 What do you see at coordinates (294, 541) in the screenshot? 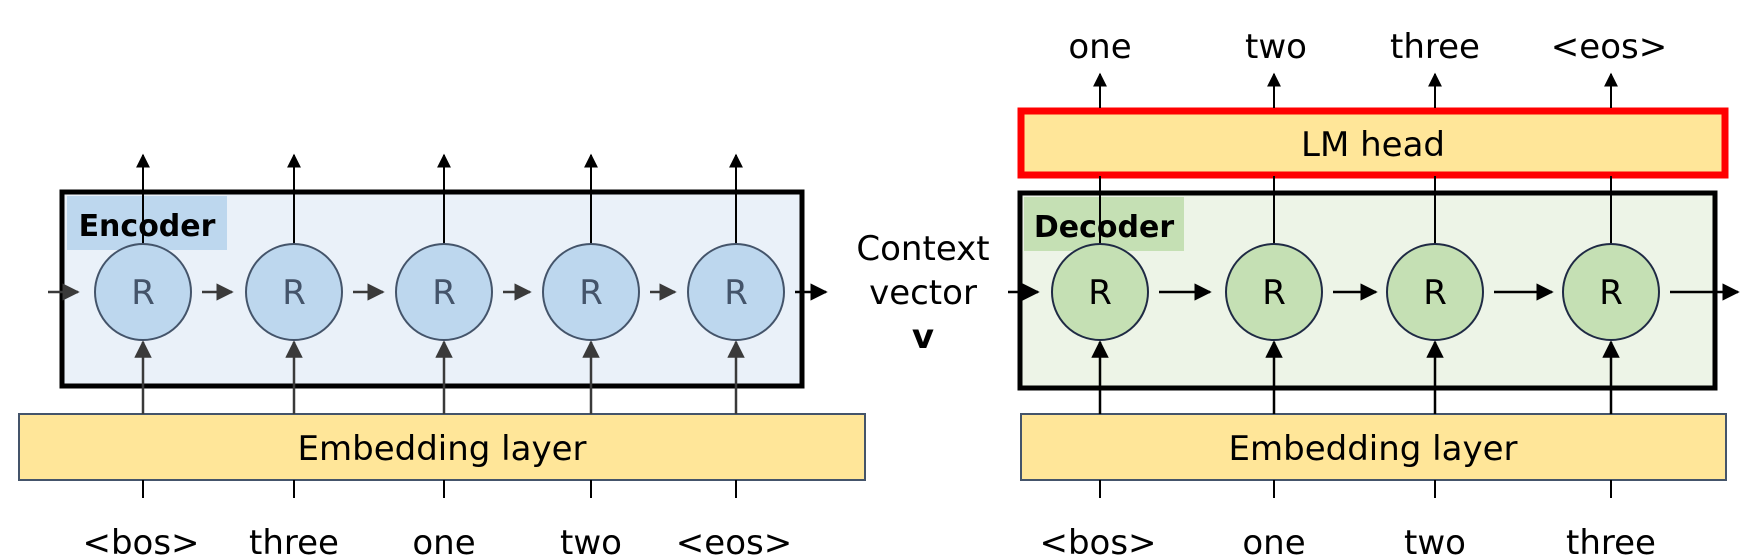
I see `encoder-input-token: three` at bounding box center [294, 541].